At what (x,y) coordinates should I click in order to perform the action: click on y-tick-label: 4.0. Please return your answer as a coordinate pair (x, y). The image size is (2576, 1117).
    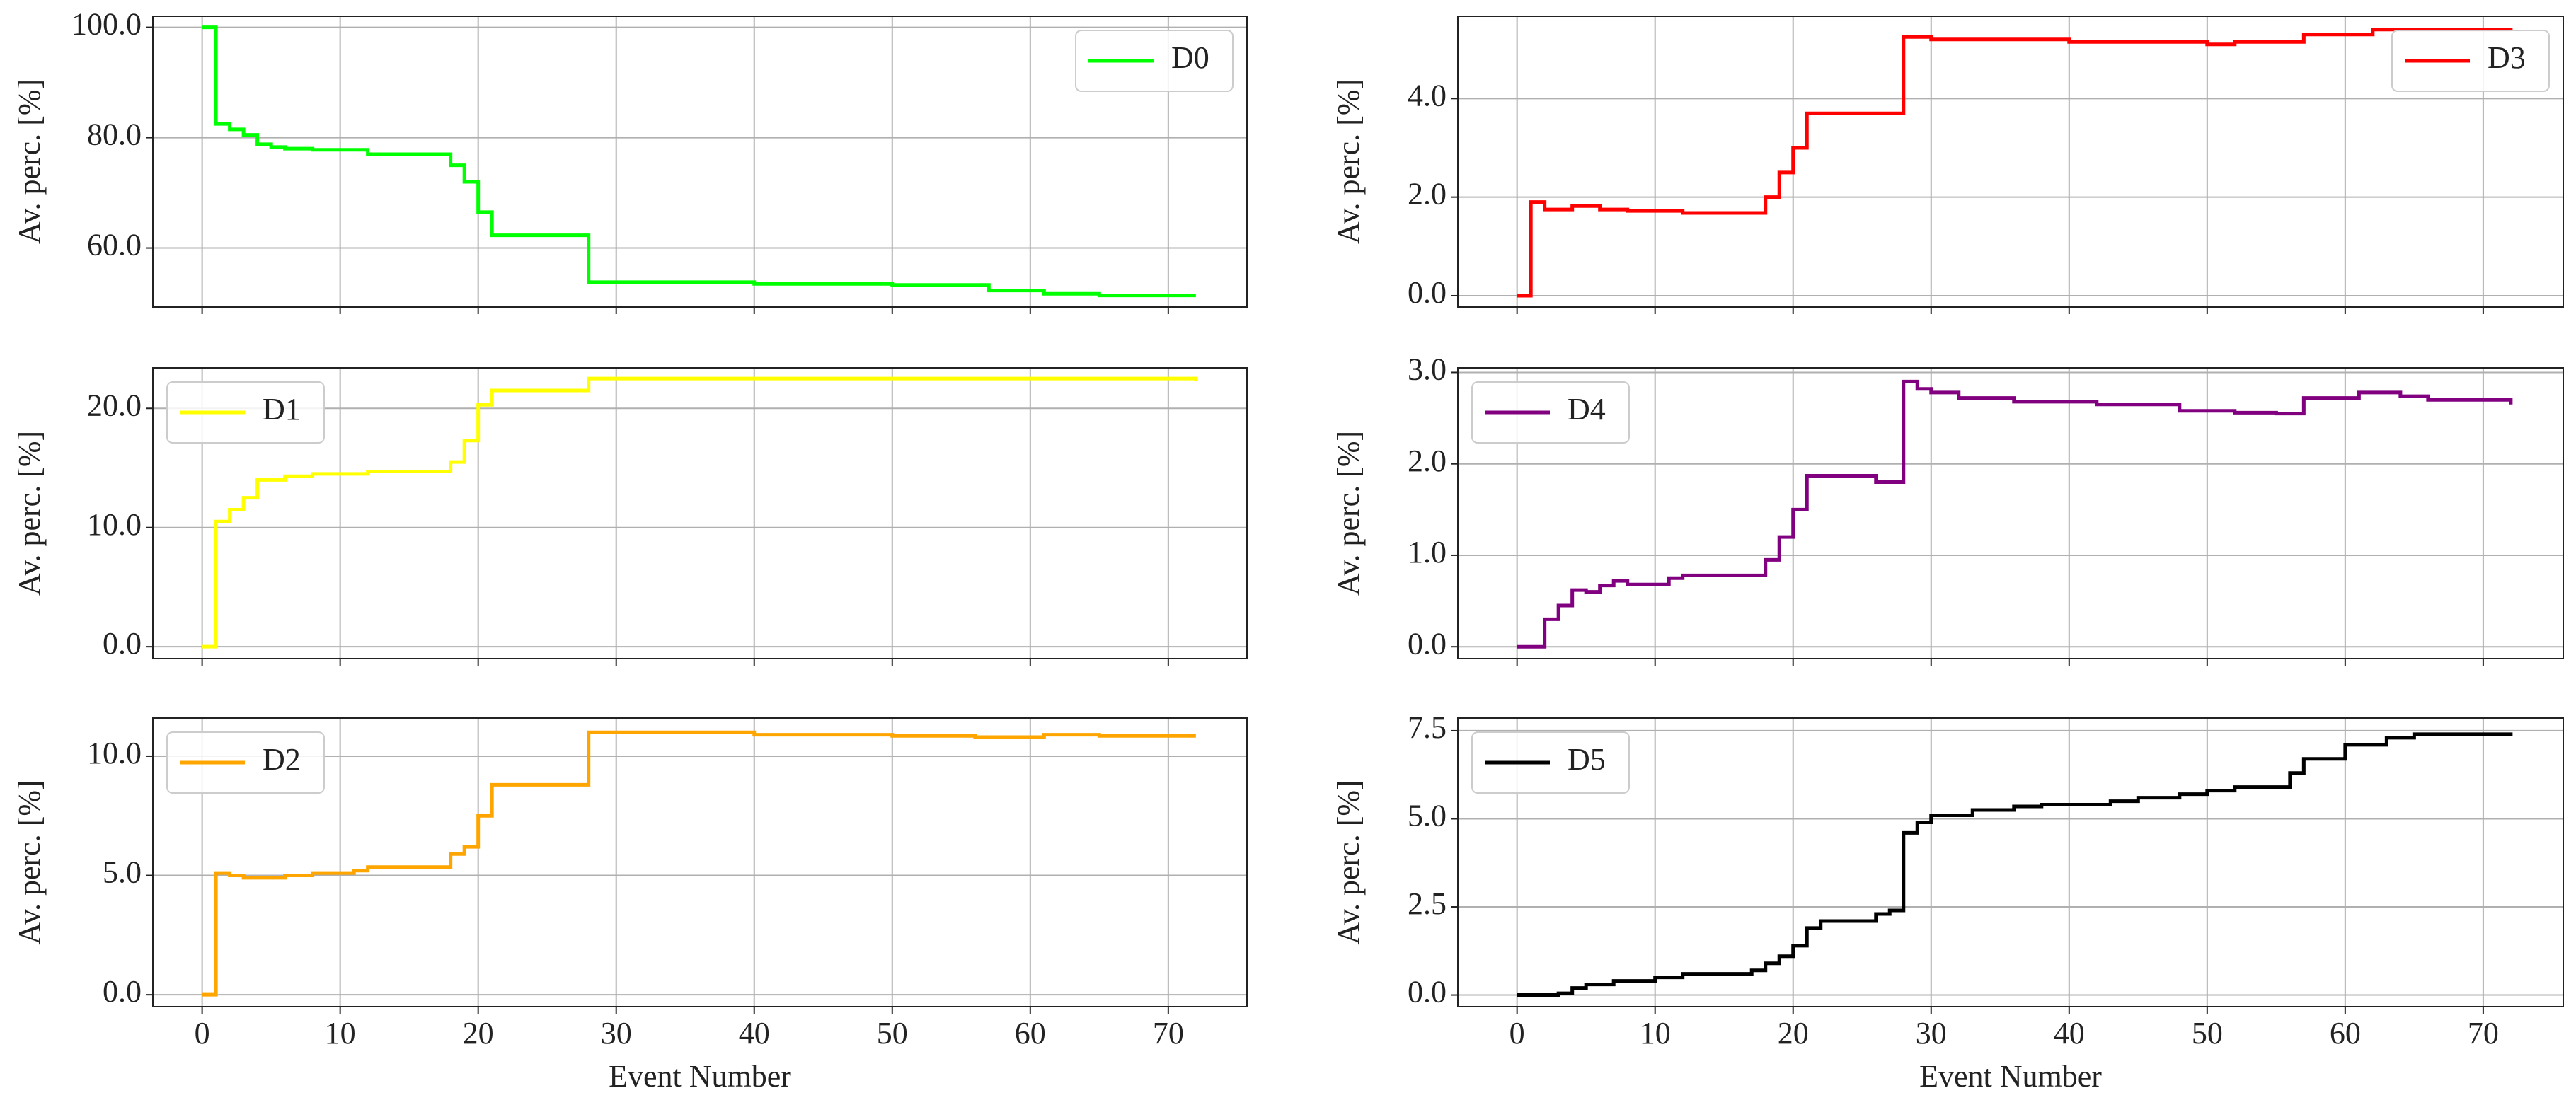
    Looking at the image, I should click on (1428, 95).